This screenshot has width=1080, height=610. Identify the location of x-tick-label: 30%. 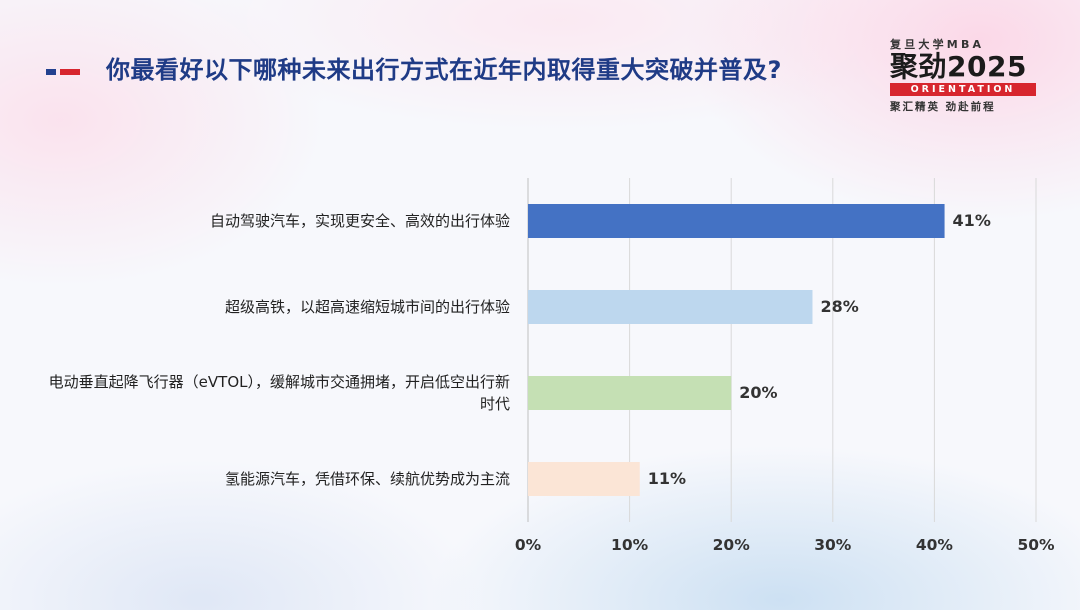
(833, 545).